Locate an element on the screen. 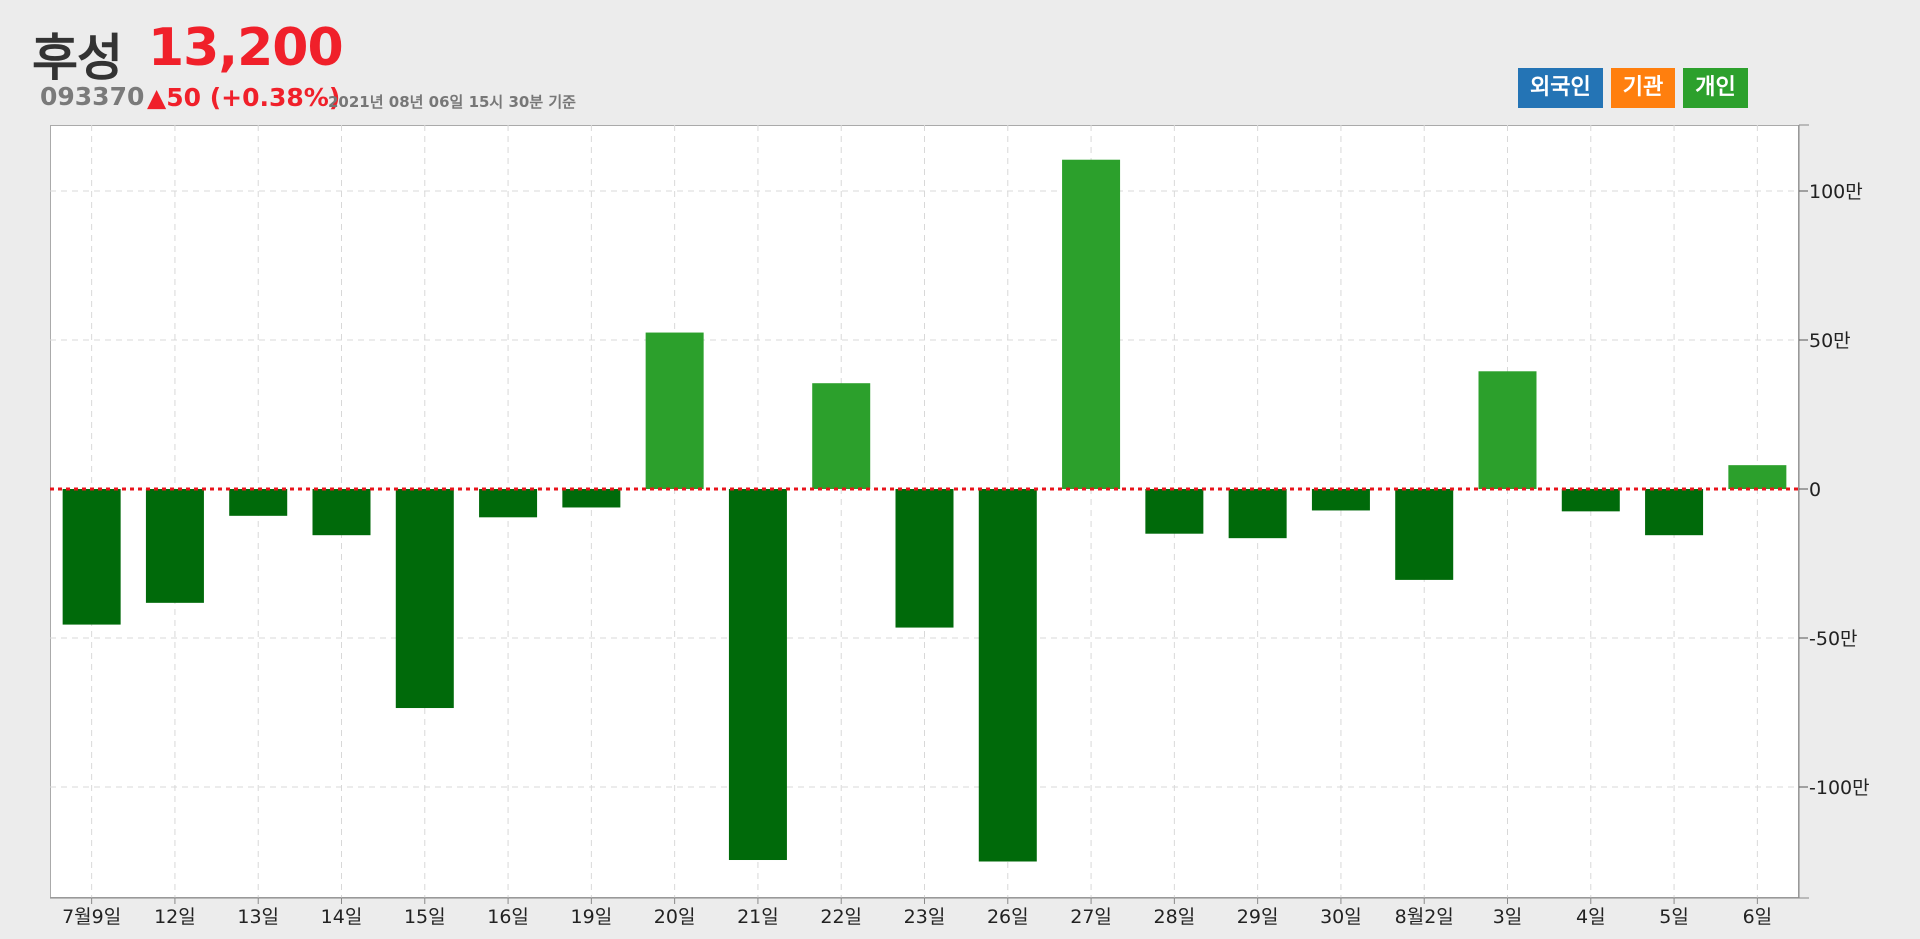  x-tick-label: 23일 is located at coordinates (925, 917).